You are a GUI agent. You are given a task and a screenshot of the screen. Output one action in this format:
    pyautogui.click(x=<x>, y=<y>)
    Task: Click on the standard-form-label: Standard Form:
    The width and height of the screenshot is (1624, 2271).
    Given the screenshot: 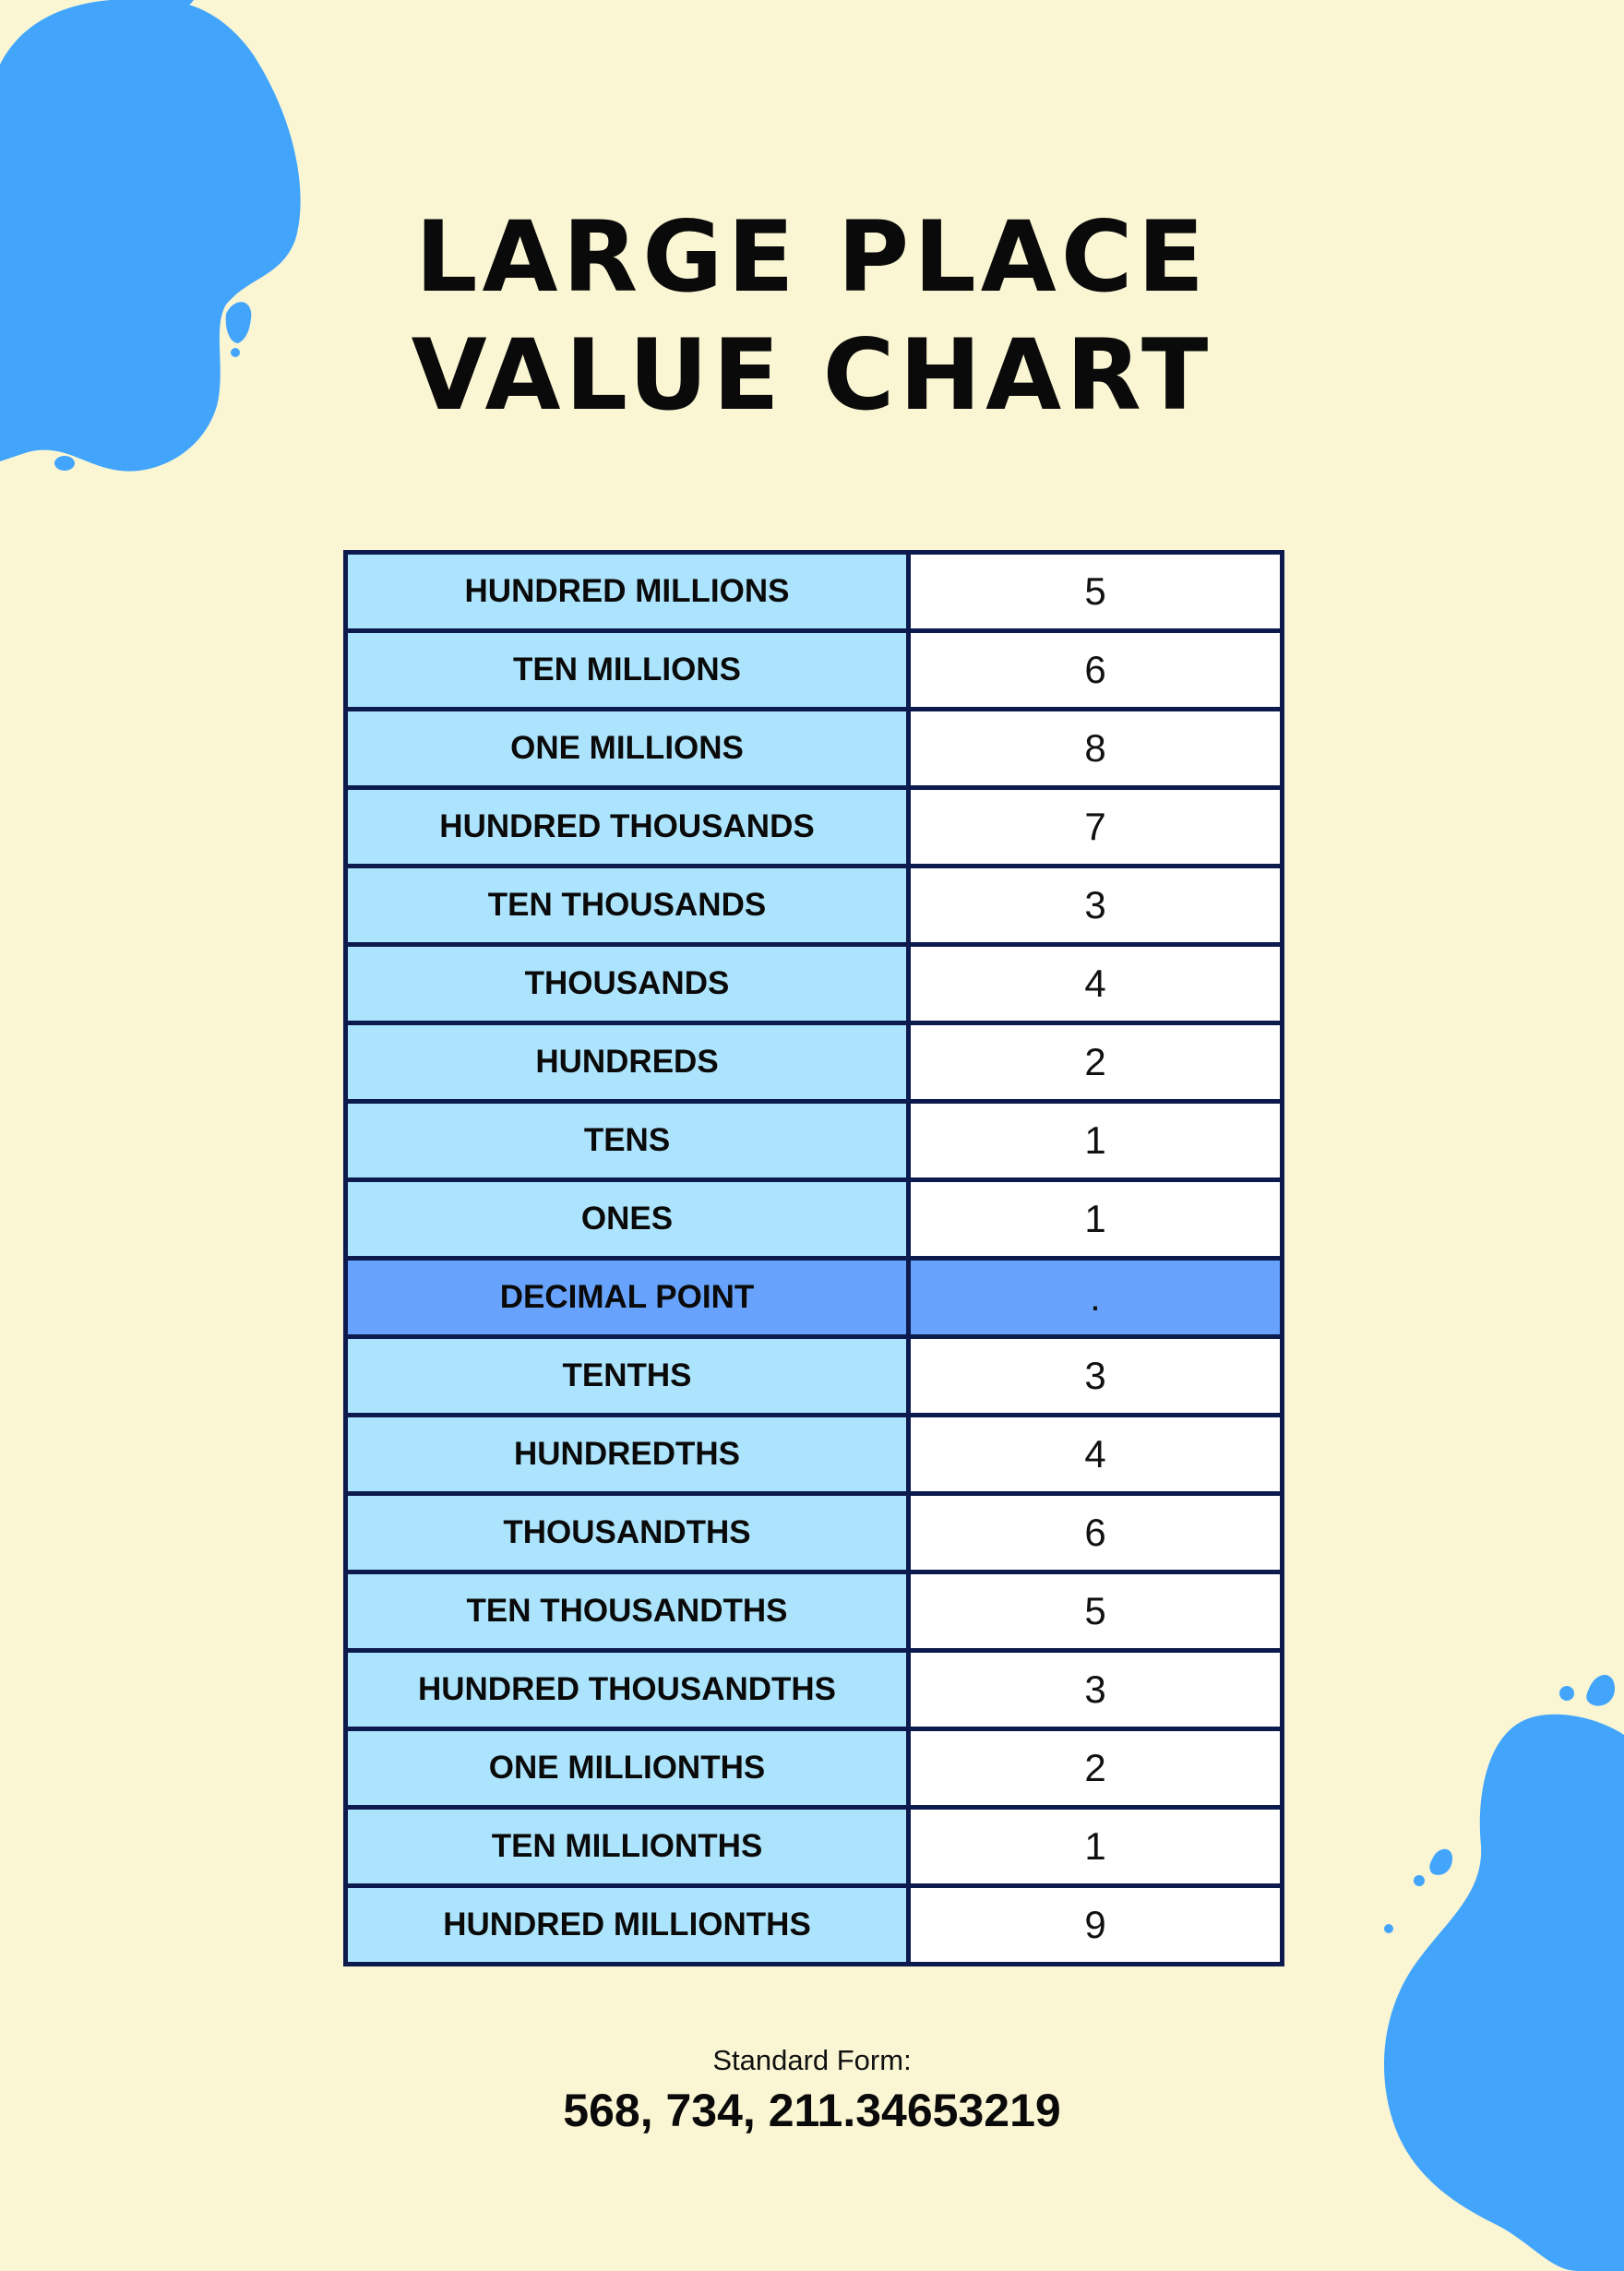 What is the action you would take?
    pyautogui.click(x=812, y=2060)
    